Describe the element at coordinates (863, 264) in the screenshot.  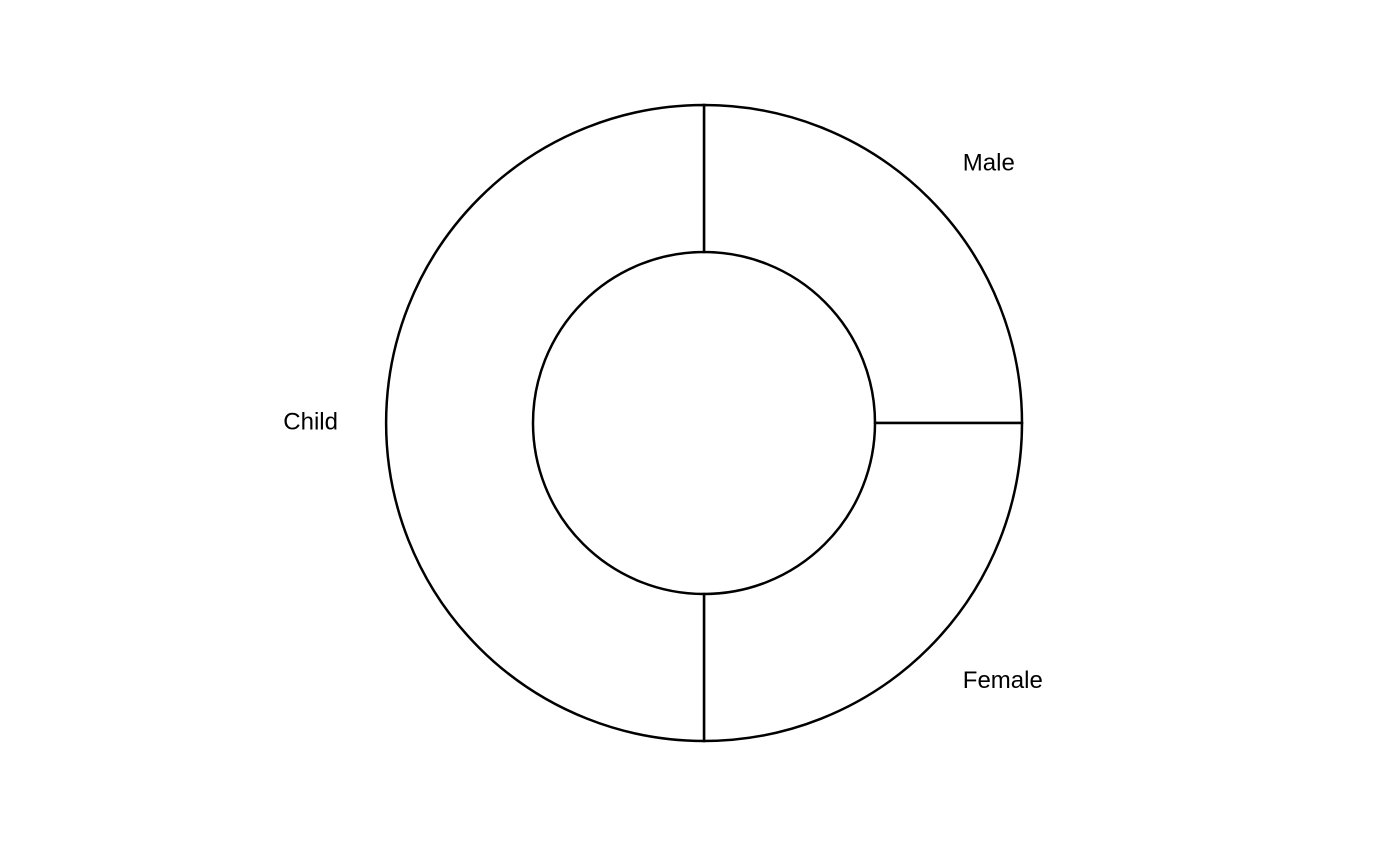
I see `slice-male` at that location.